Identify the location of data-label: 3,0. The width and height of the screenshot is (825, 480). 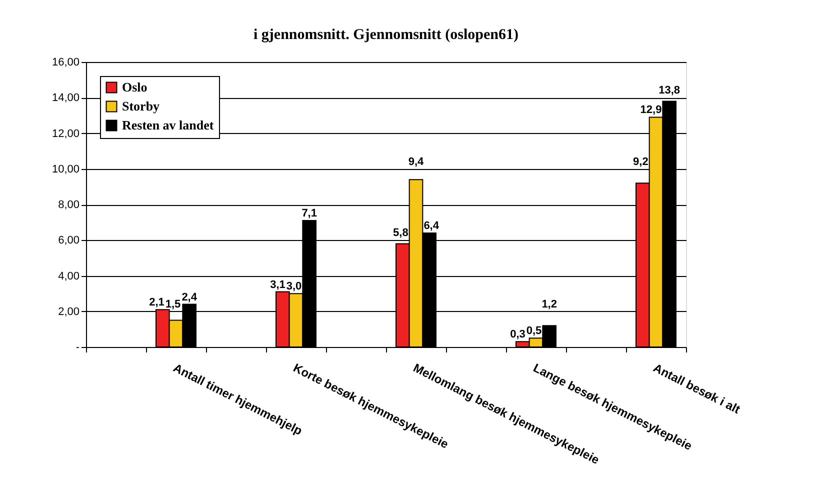
(294, 286).